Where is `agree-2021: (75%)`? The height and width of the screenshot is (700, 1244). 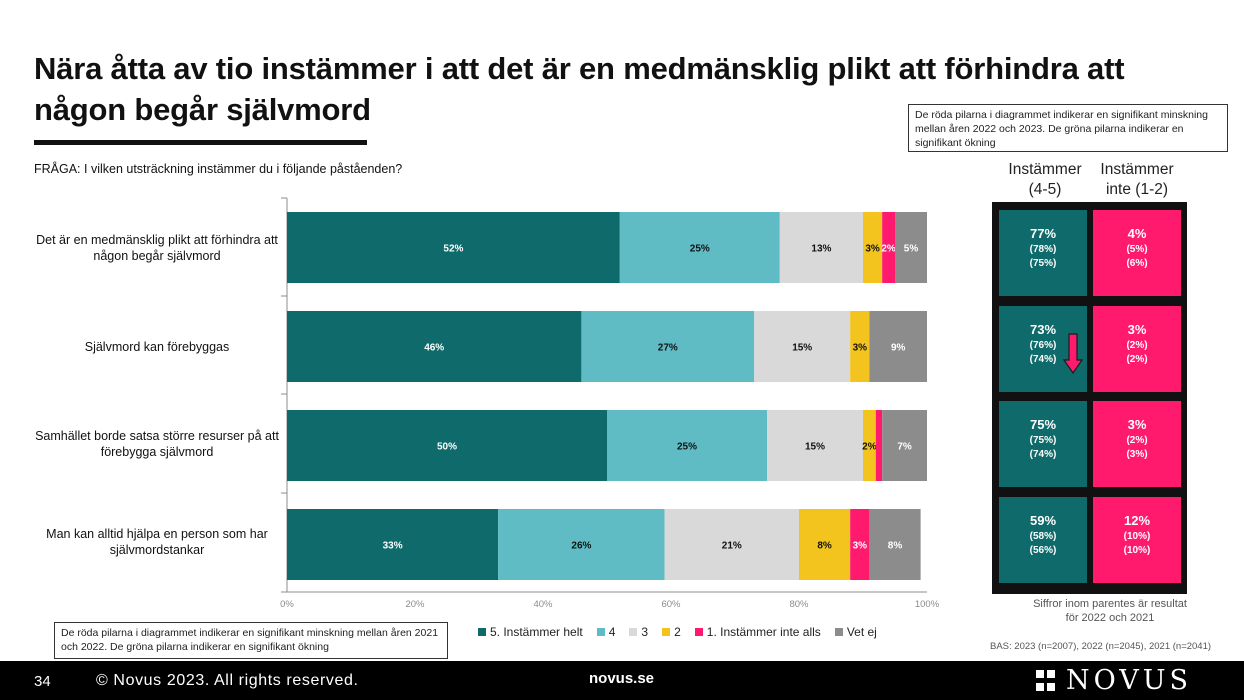
agree-2021: (75%) is located at coordinates (1043, 263).